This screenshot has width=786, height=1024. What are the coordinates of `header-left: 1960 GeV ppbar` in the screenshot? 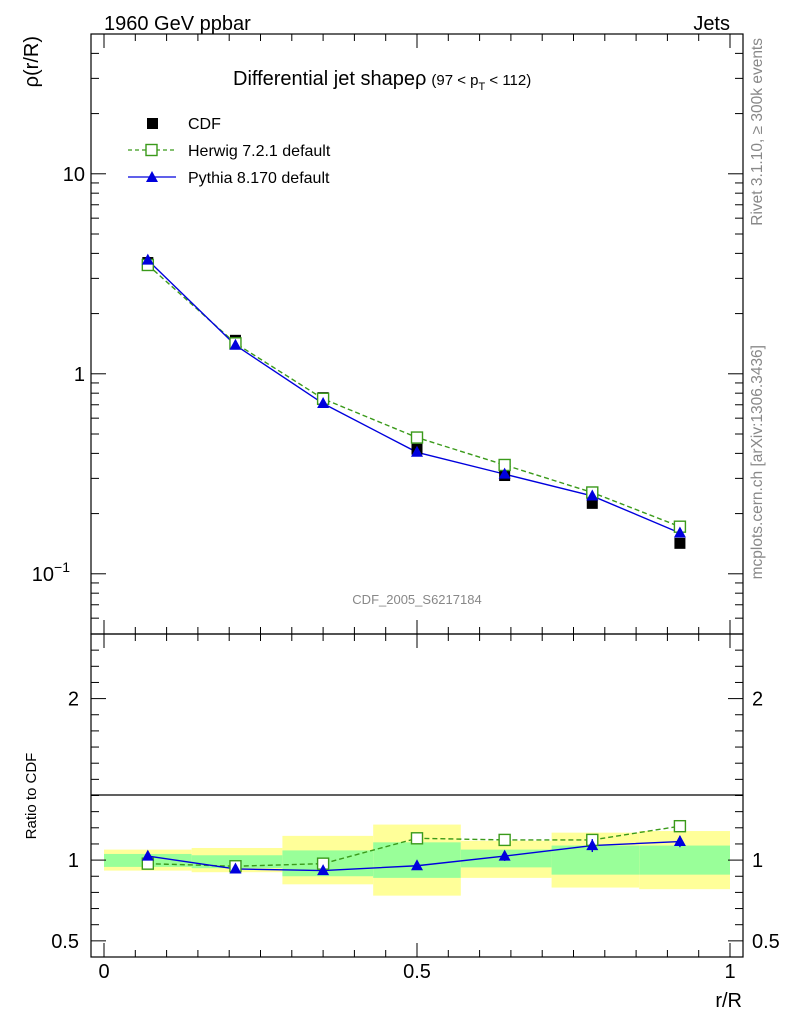 It's located at (177, 24).